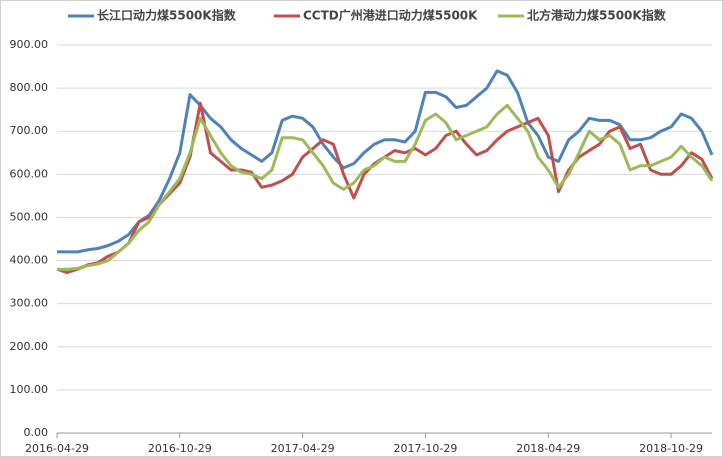 The width and height of the screenshot is (723, 457). Describe the element at coordinates (29, 130) in the screenshot. I see `y-tick-label: 700.00` at that location.